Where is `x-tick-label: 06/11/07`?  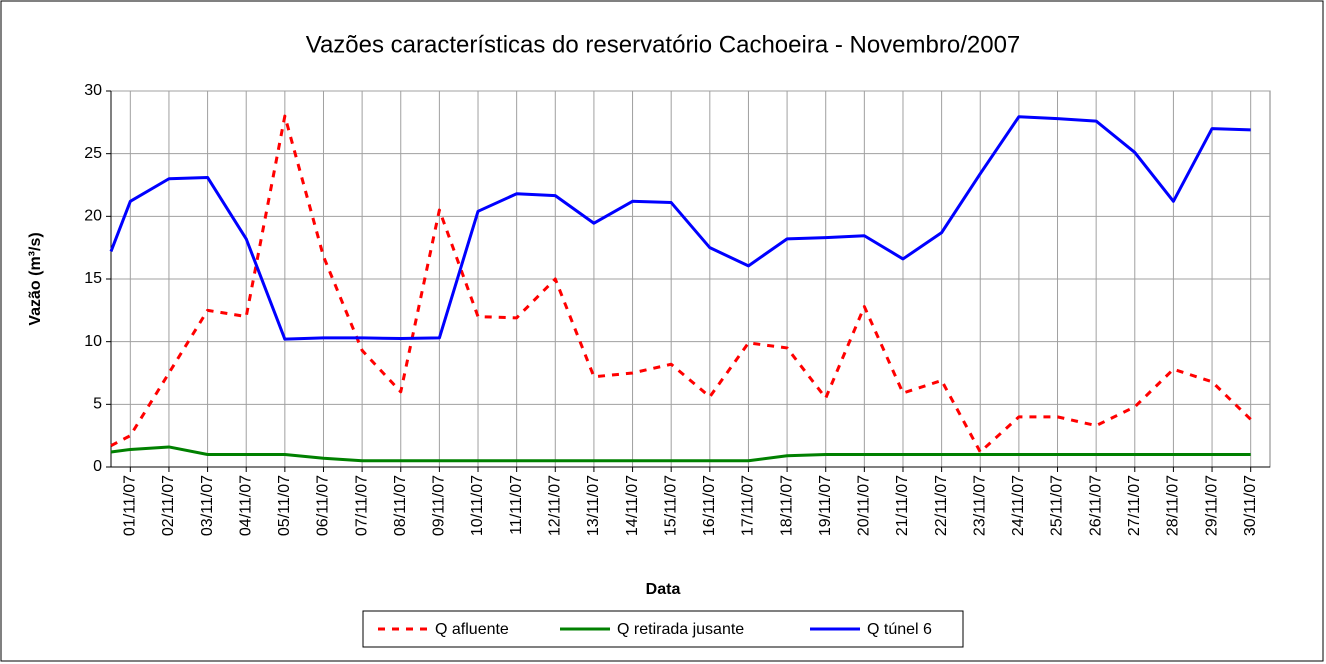 x-tick-label: 06/11/07 is located at coordinates (323, 505).